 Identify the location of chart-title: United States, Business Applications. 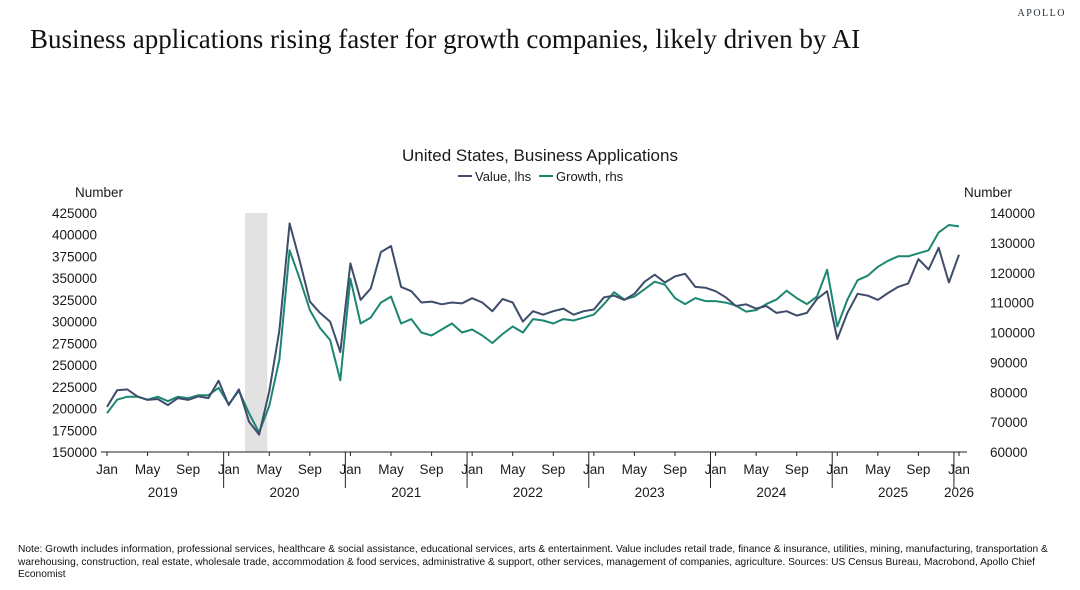
(540, 155).